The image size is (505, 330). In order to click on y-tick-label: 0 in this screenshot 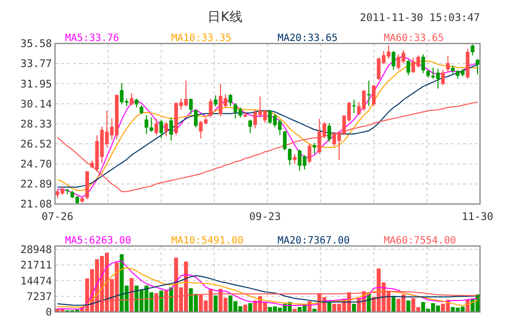, I will do `click(49, 312)`.